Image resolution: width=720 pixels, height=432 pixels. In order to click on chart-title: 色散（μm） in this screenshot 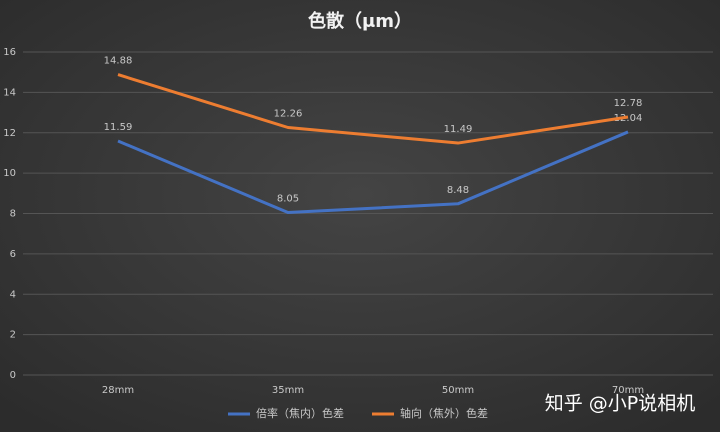, I will do `click(360, 21)`.